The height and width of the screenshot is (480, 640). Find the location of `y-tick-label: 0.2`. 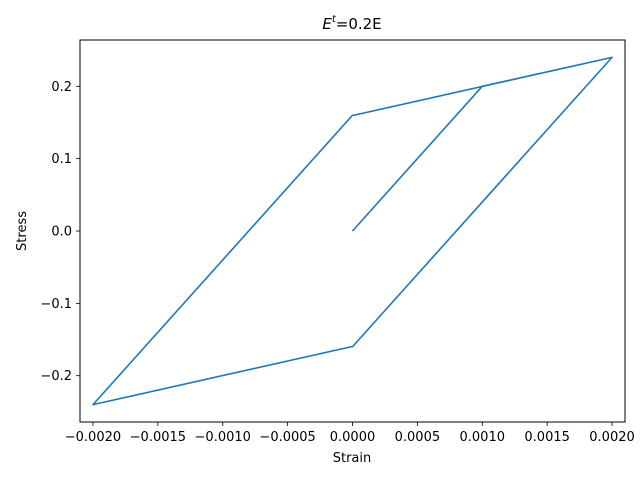

y-tick-label: 0.2 is located at coordinates (61, 87).